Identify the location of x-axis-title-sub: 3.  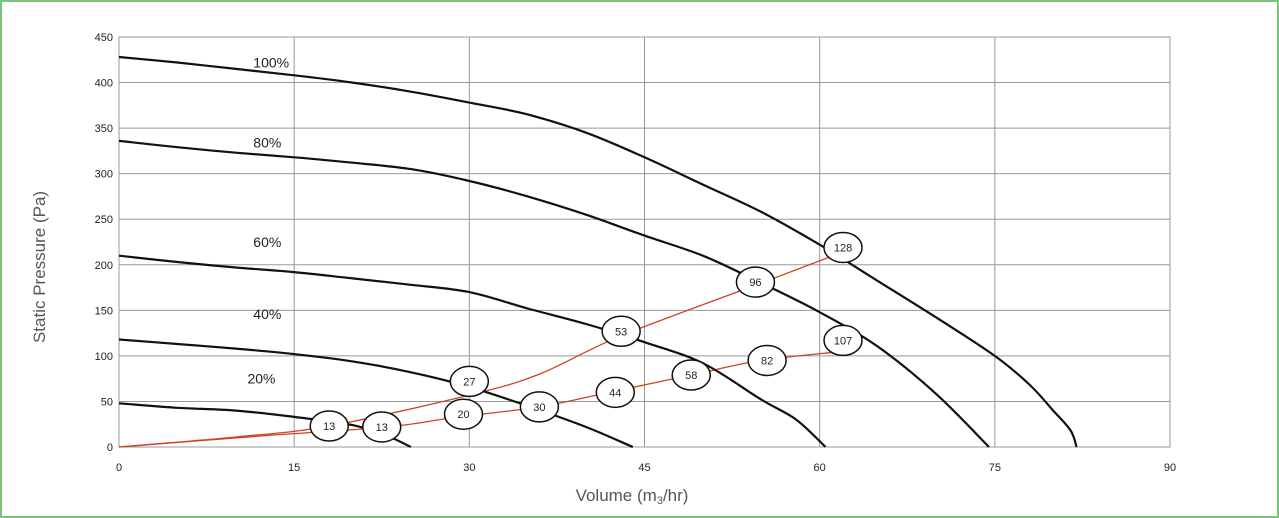
(660, 501).